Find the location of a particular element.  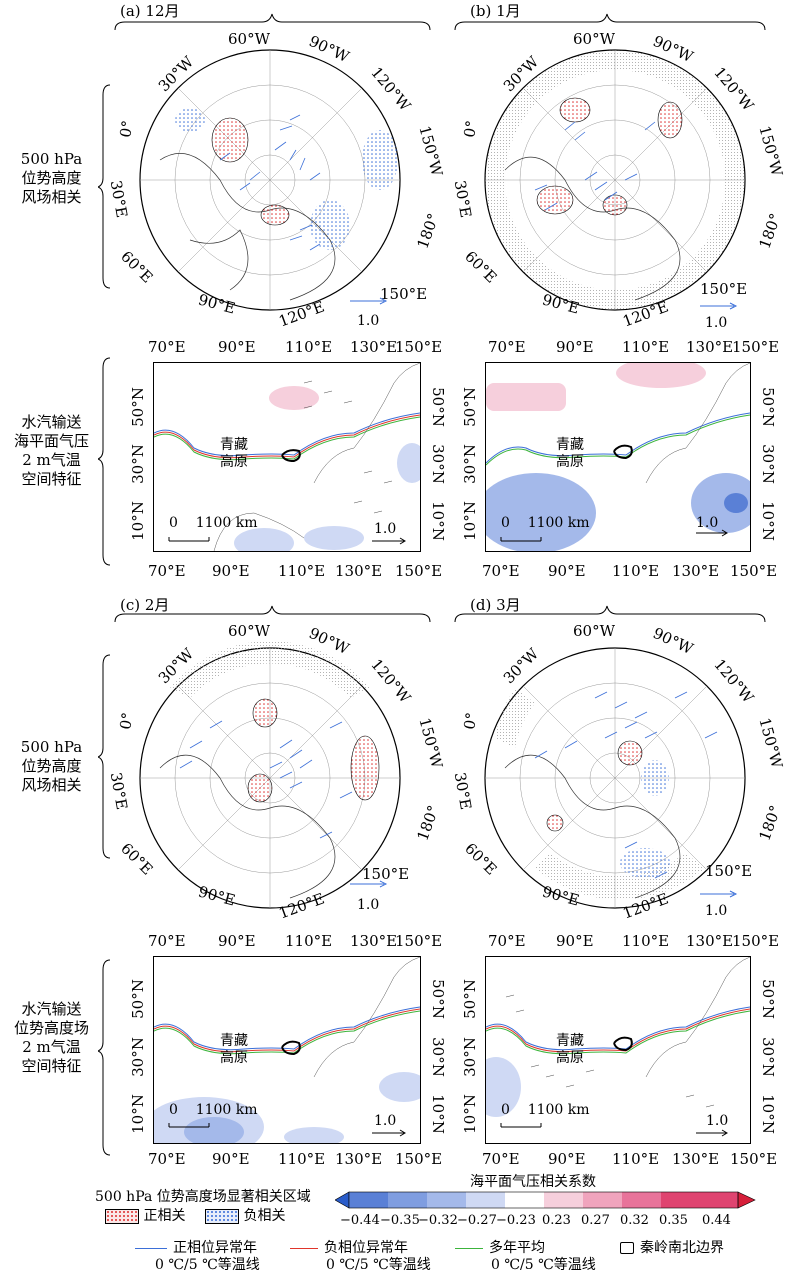

legend-hgt-title: 500 hPa 位势高度场显著相关区域 is located at coordinates (203, 1197).